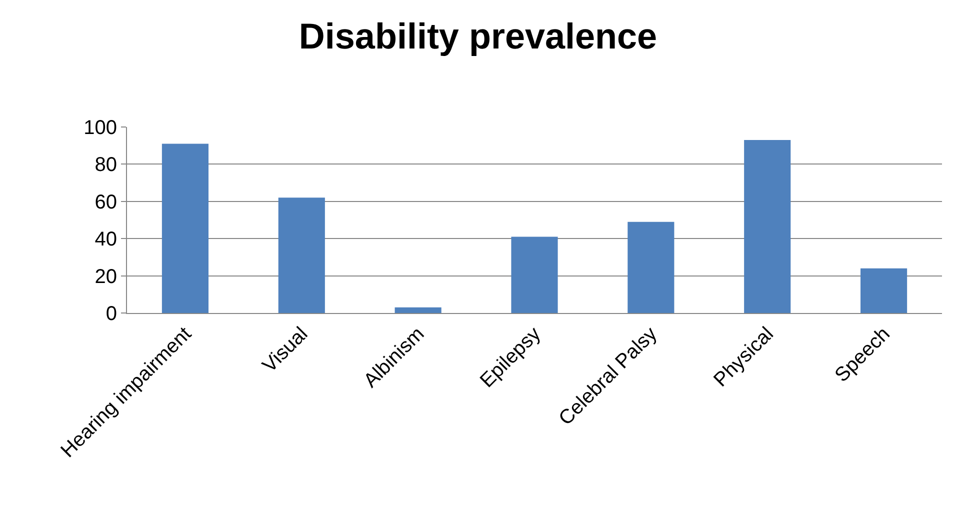  I want to click on y-tick-label: 100, so click(100, 128).